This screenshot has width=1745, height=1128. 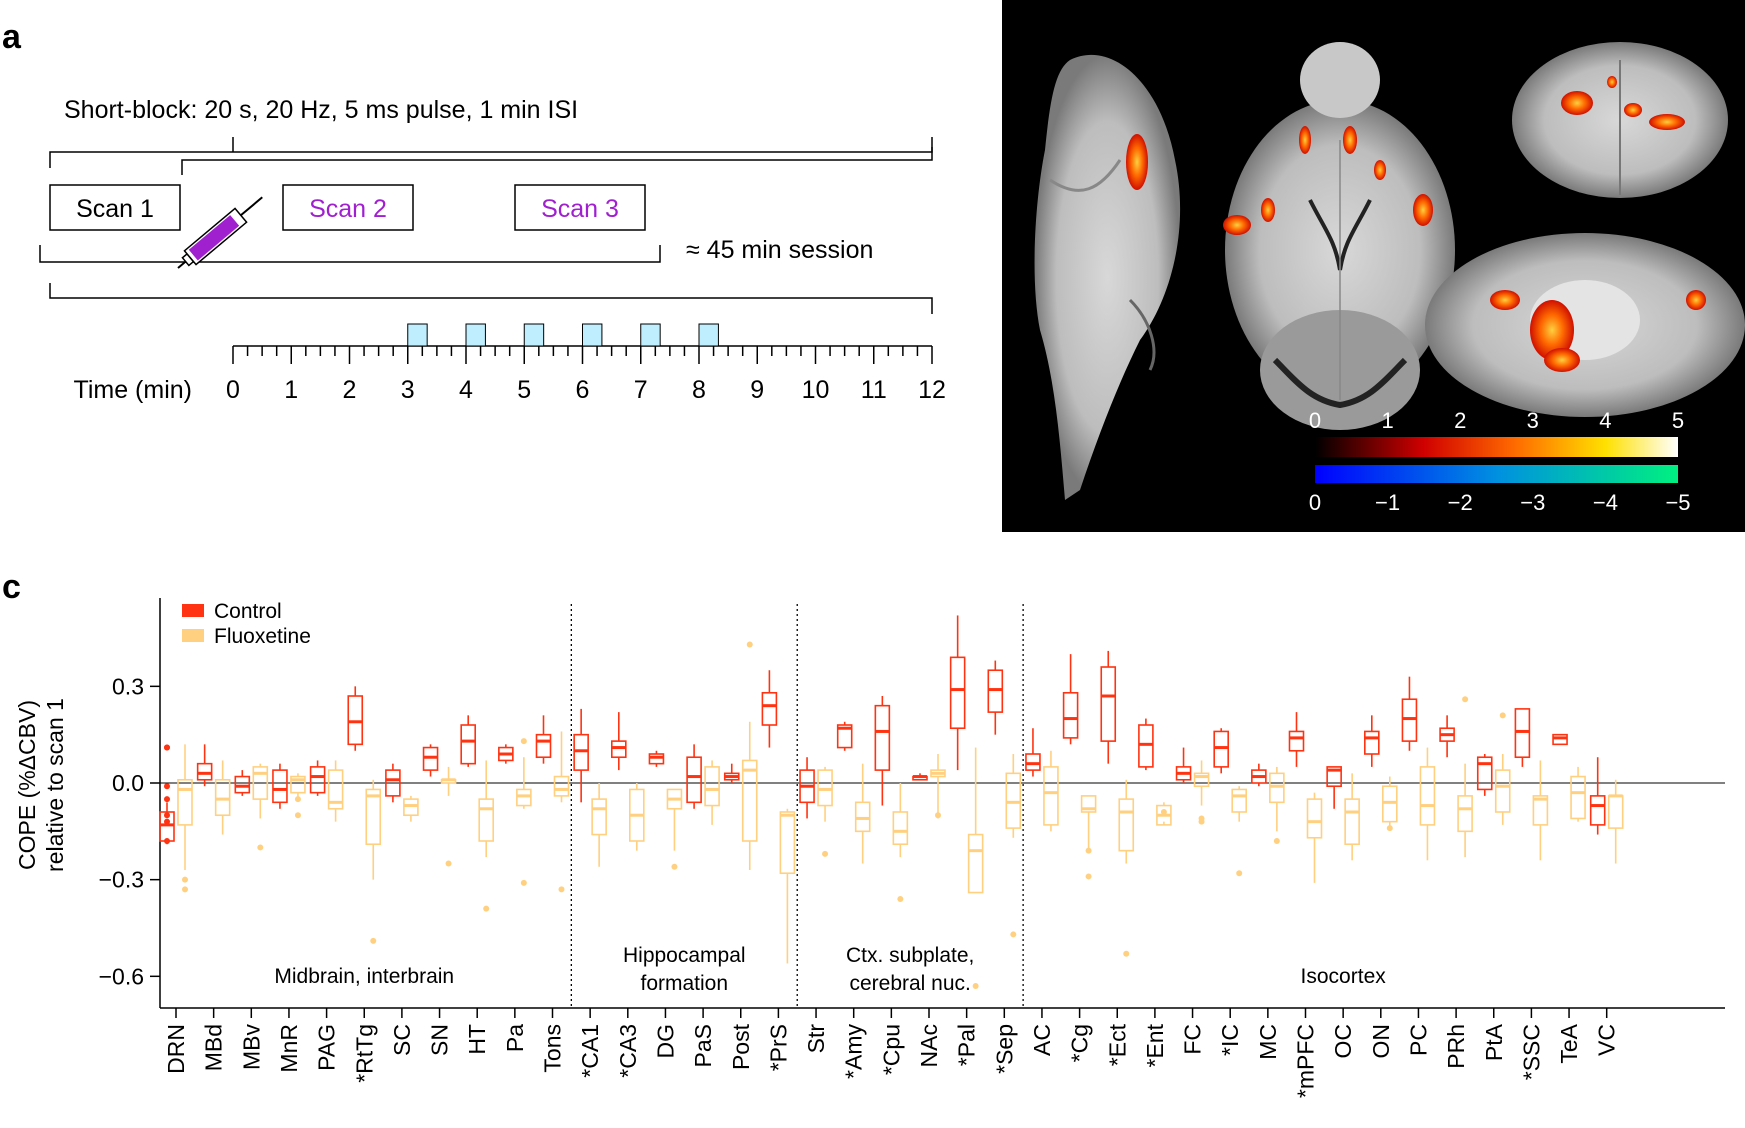 I want to click on category-label: *Sep, so click(x=1004, y=1049).